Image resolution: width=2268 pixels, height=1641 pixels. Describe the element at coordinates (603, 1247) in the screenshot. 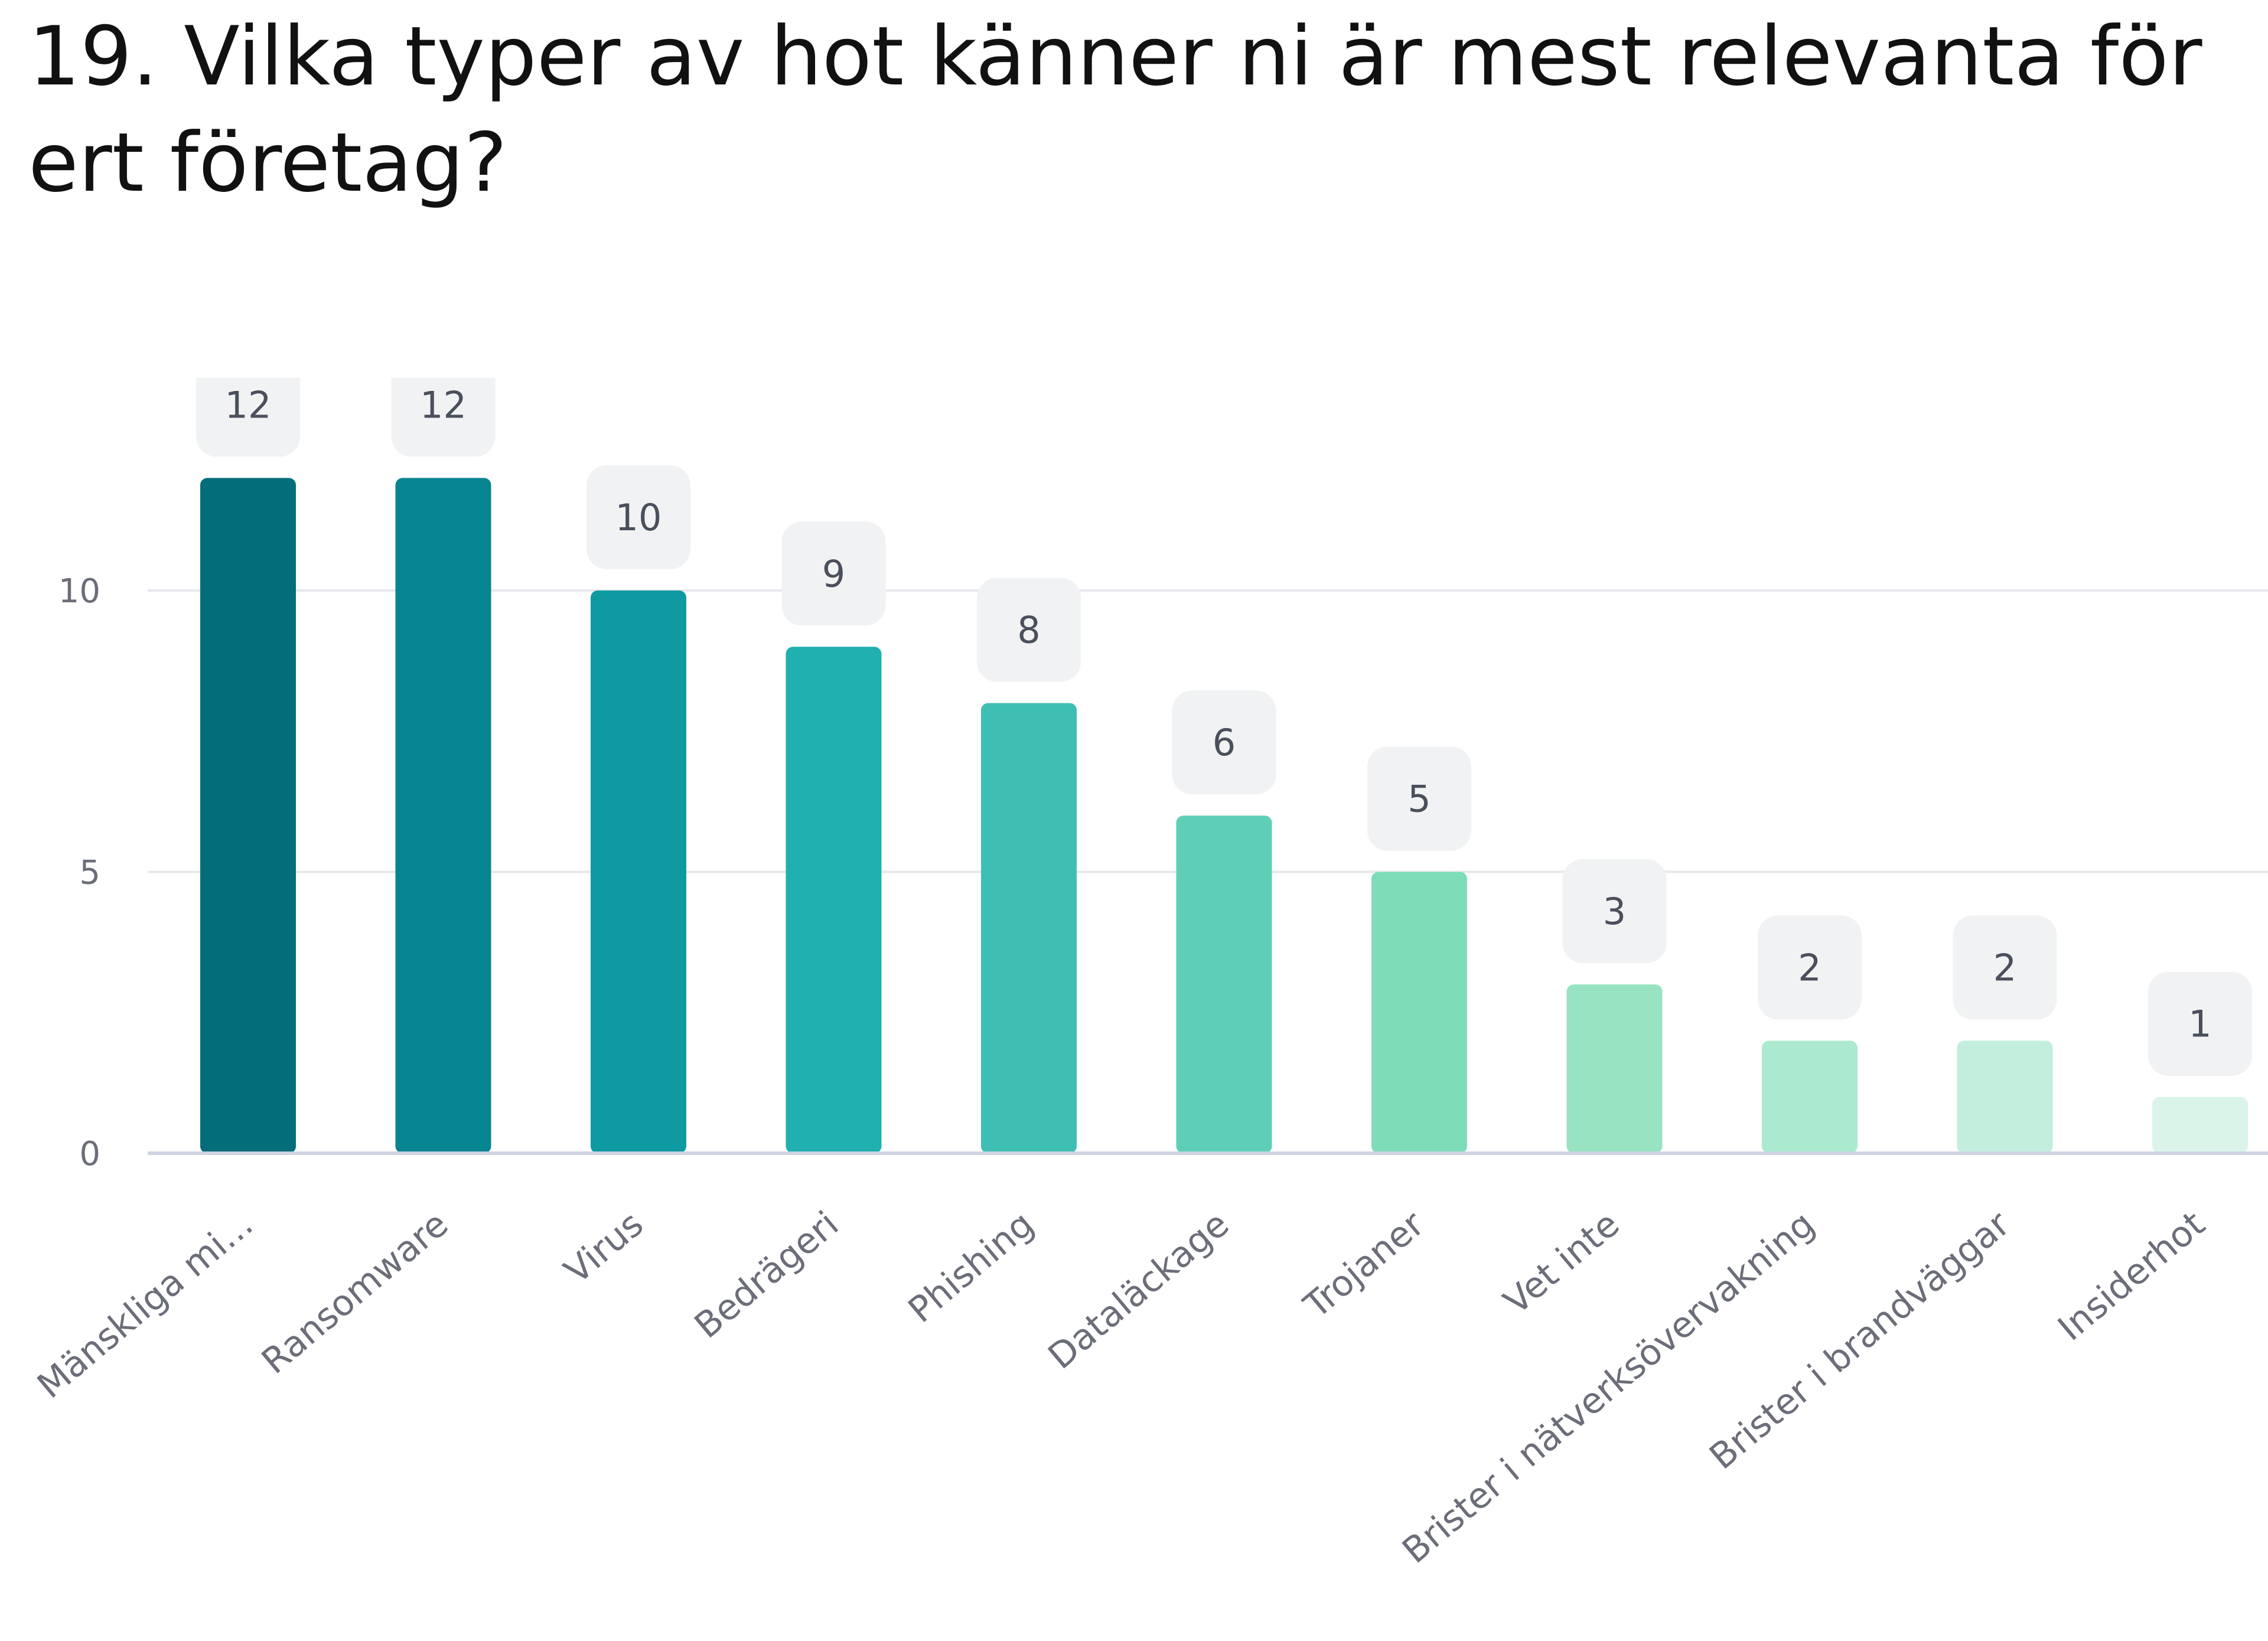

I see `x-tick-label: Virus` at that location.